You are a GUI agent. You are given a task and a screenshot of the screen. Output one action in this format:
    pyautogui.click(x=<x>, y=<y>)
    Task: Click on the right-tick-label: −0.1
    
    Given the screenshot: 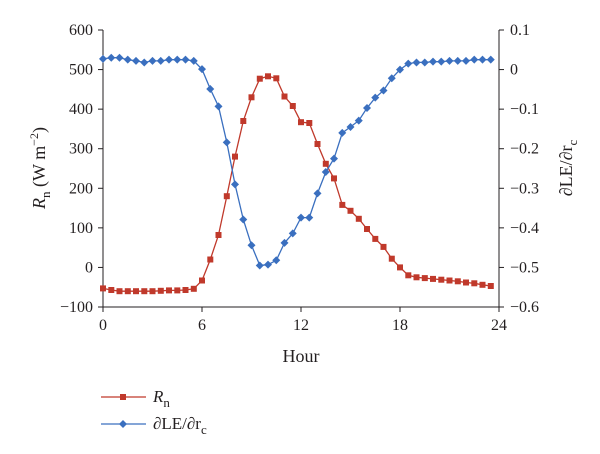 What is the action you would take?
    pyautogui.click(x=524, y=109)
    